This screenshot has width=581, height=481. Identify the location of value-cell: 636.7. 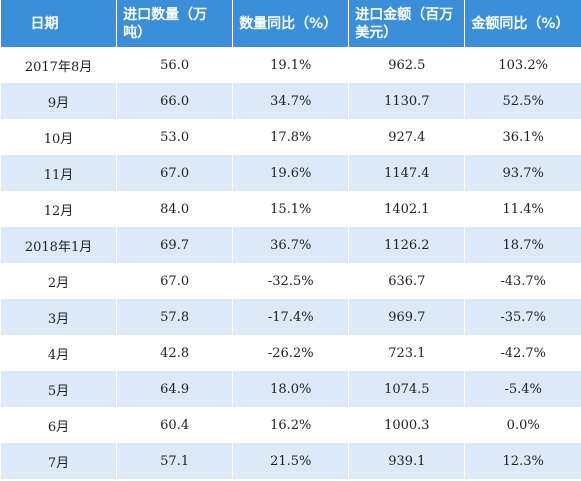
(406, 281).